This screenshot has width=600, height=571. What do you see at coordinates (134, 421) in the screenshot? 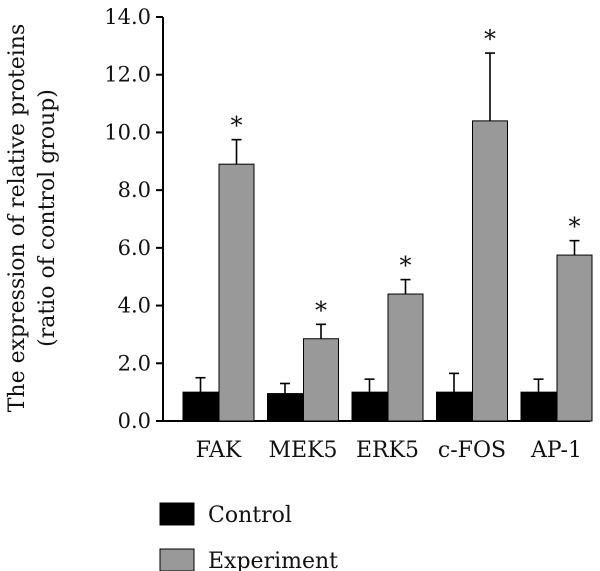
I see `y-tick-label: 0.0` at bounding box center [134, 421].